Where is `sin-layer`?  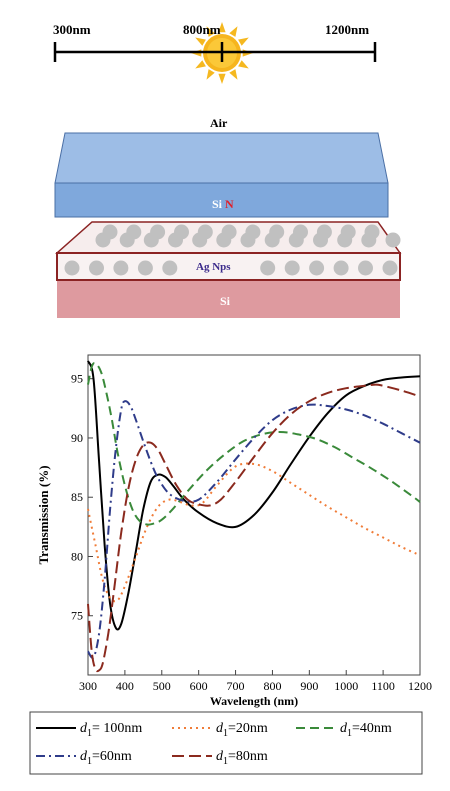 sin-layer is located at coordinates (221, 175).